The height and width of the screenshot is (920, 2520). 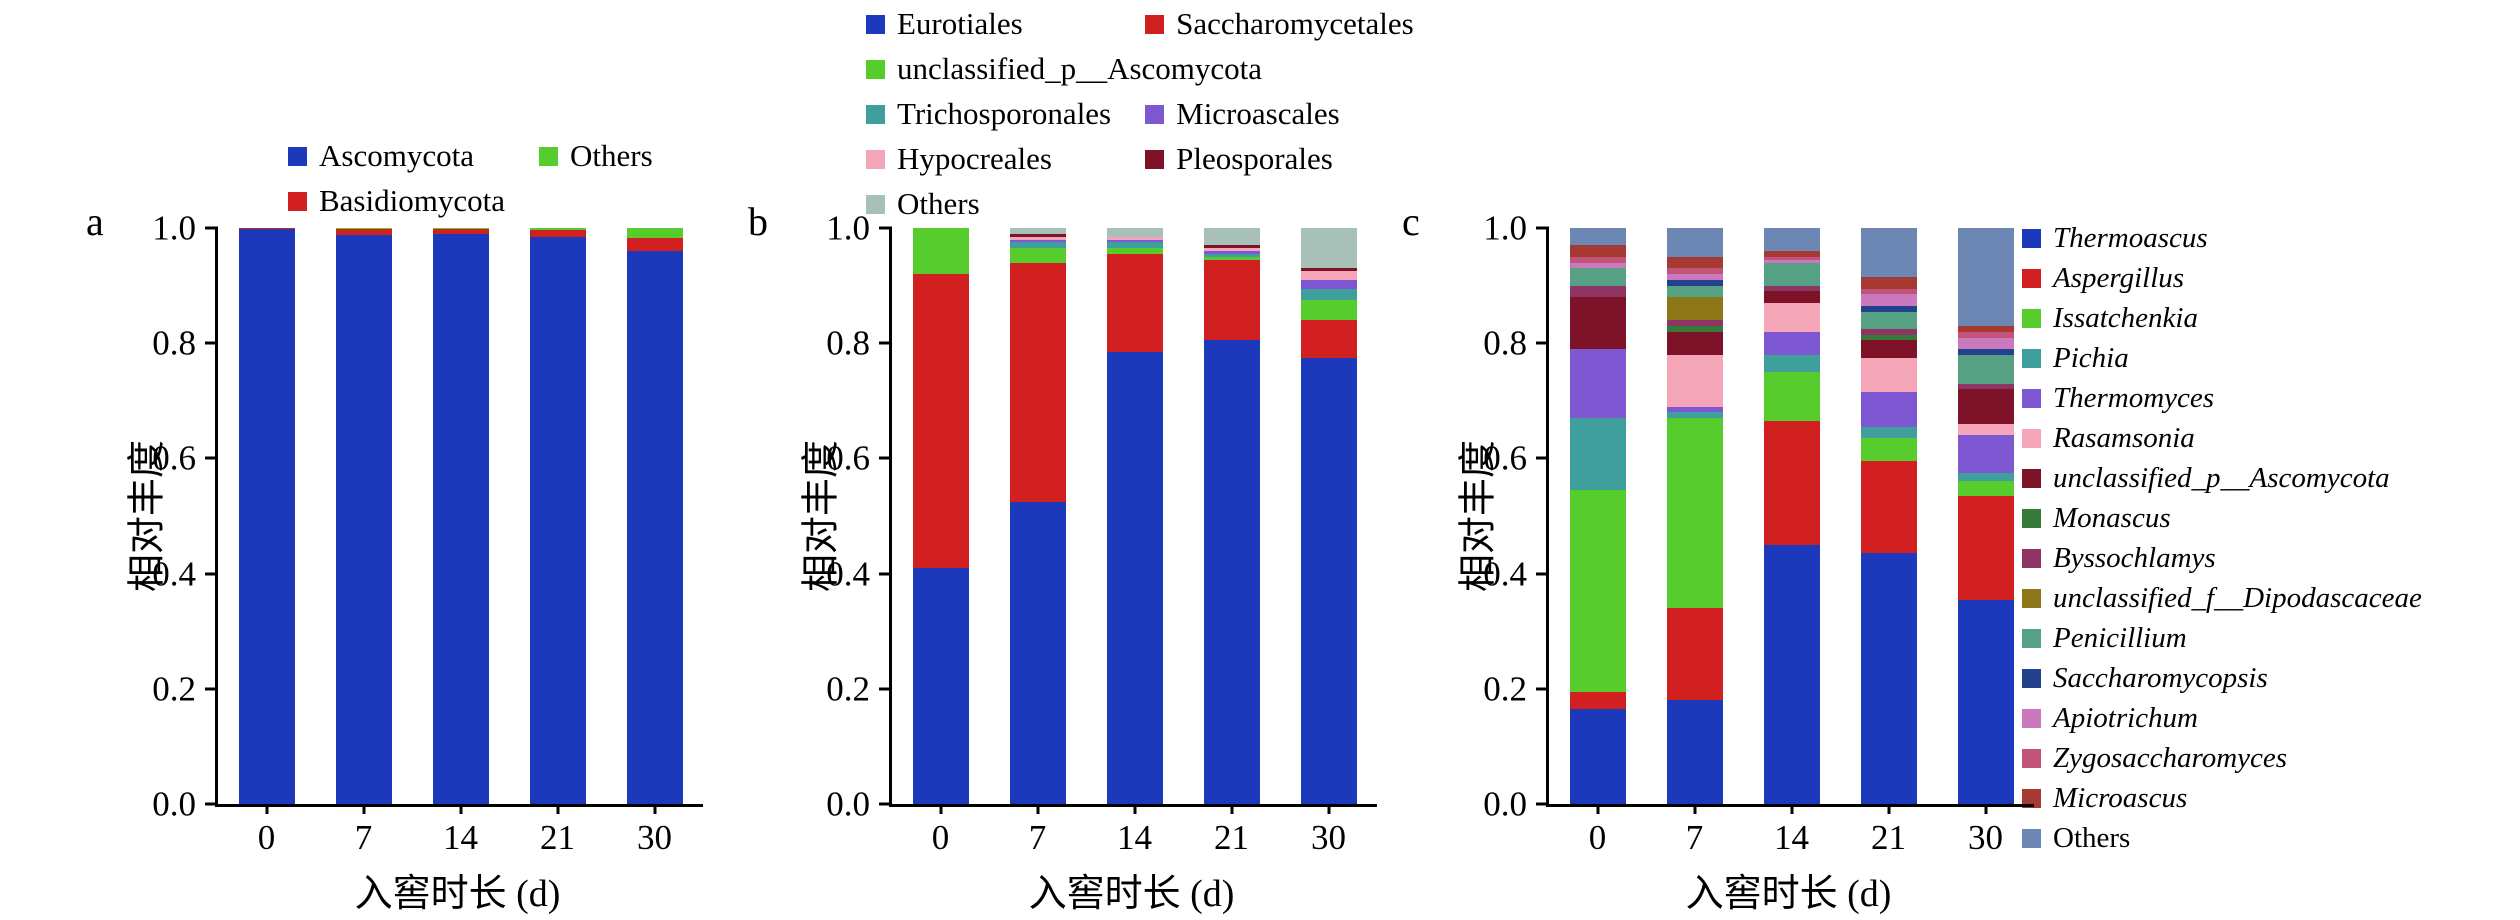 What do you see at coordinates (457, 894) in the screenshot?
I see `x-axis-title-a: 入窖时长 (d)` at bounding box center [457, 894].